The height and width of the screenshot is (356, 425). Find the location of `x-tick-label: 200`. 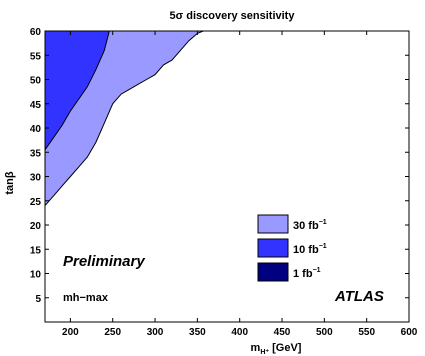

x-tick-label: 200 is located at coordinates (70, 332).